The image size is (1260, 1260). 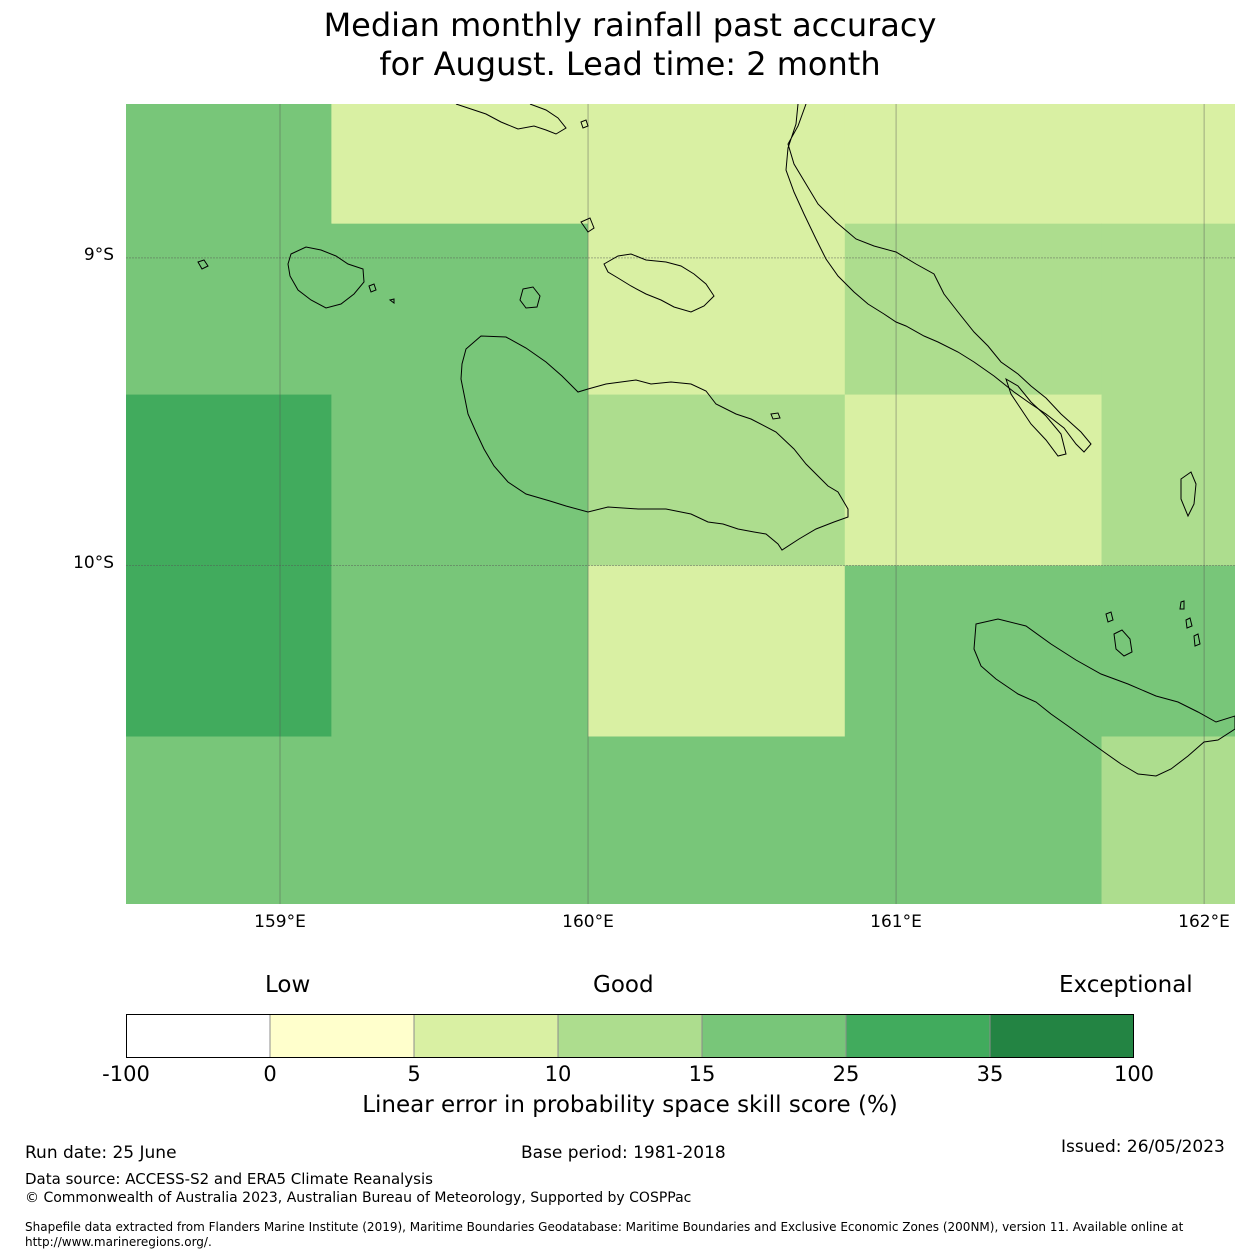 I want to click on legend-category-good: Good, so click(x=623, y=985).